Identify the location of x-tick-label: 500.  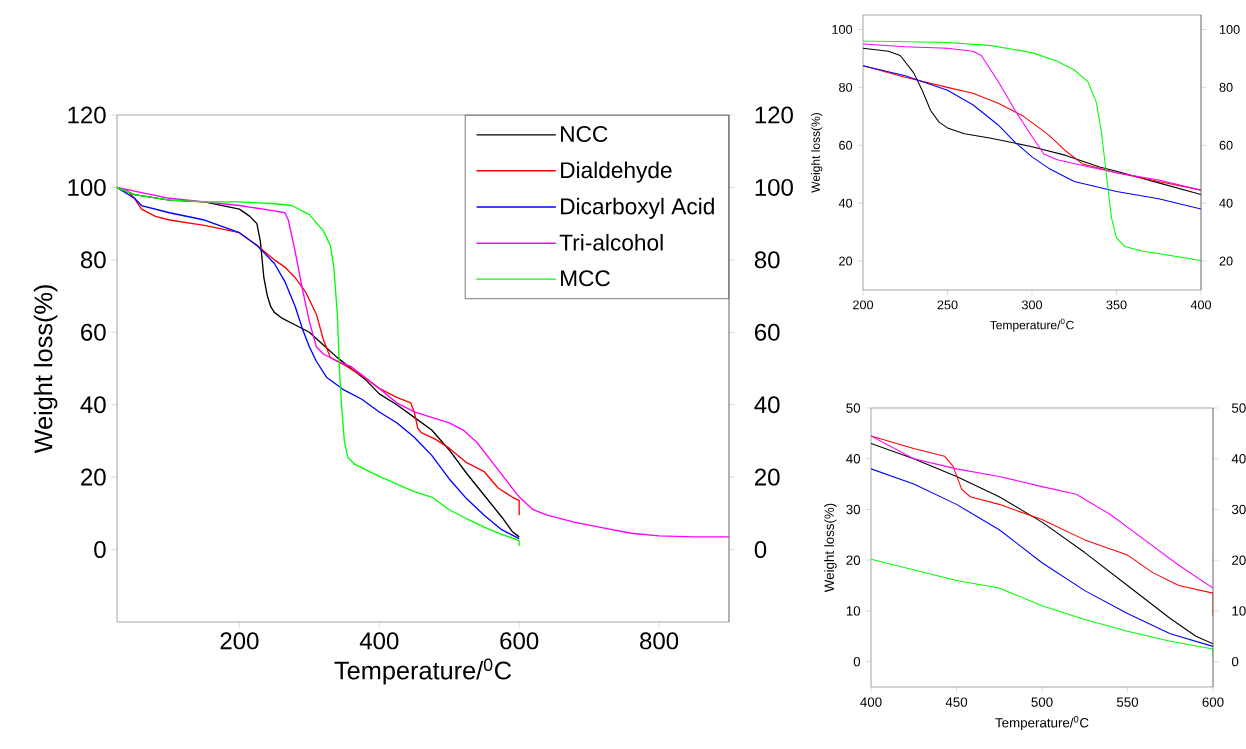
(1042, 702).